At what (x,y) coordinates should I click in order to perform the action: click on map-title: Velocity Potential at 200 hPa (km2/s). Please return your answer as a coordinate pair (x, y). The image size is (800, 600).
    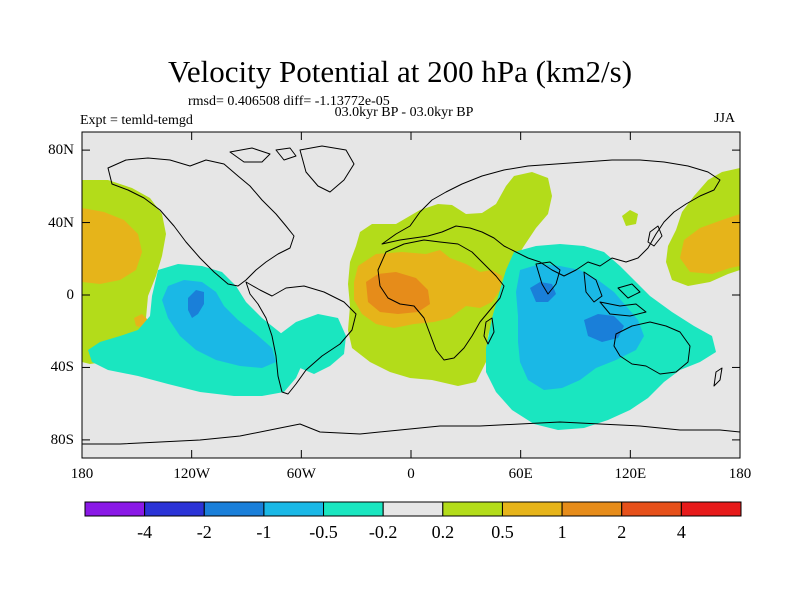
    Looking at the image, I should click on (400, 71).